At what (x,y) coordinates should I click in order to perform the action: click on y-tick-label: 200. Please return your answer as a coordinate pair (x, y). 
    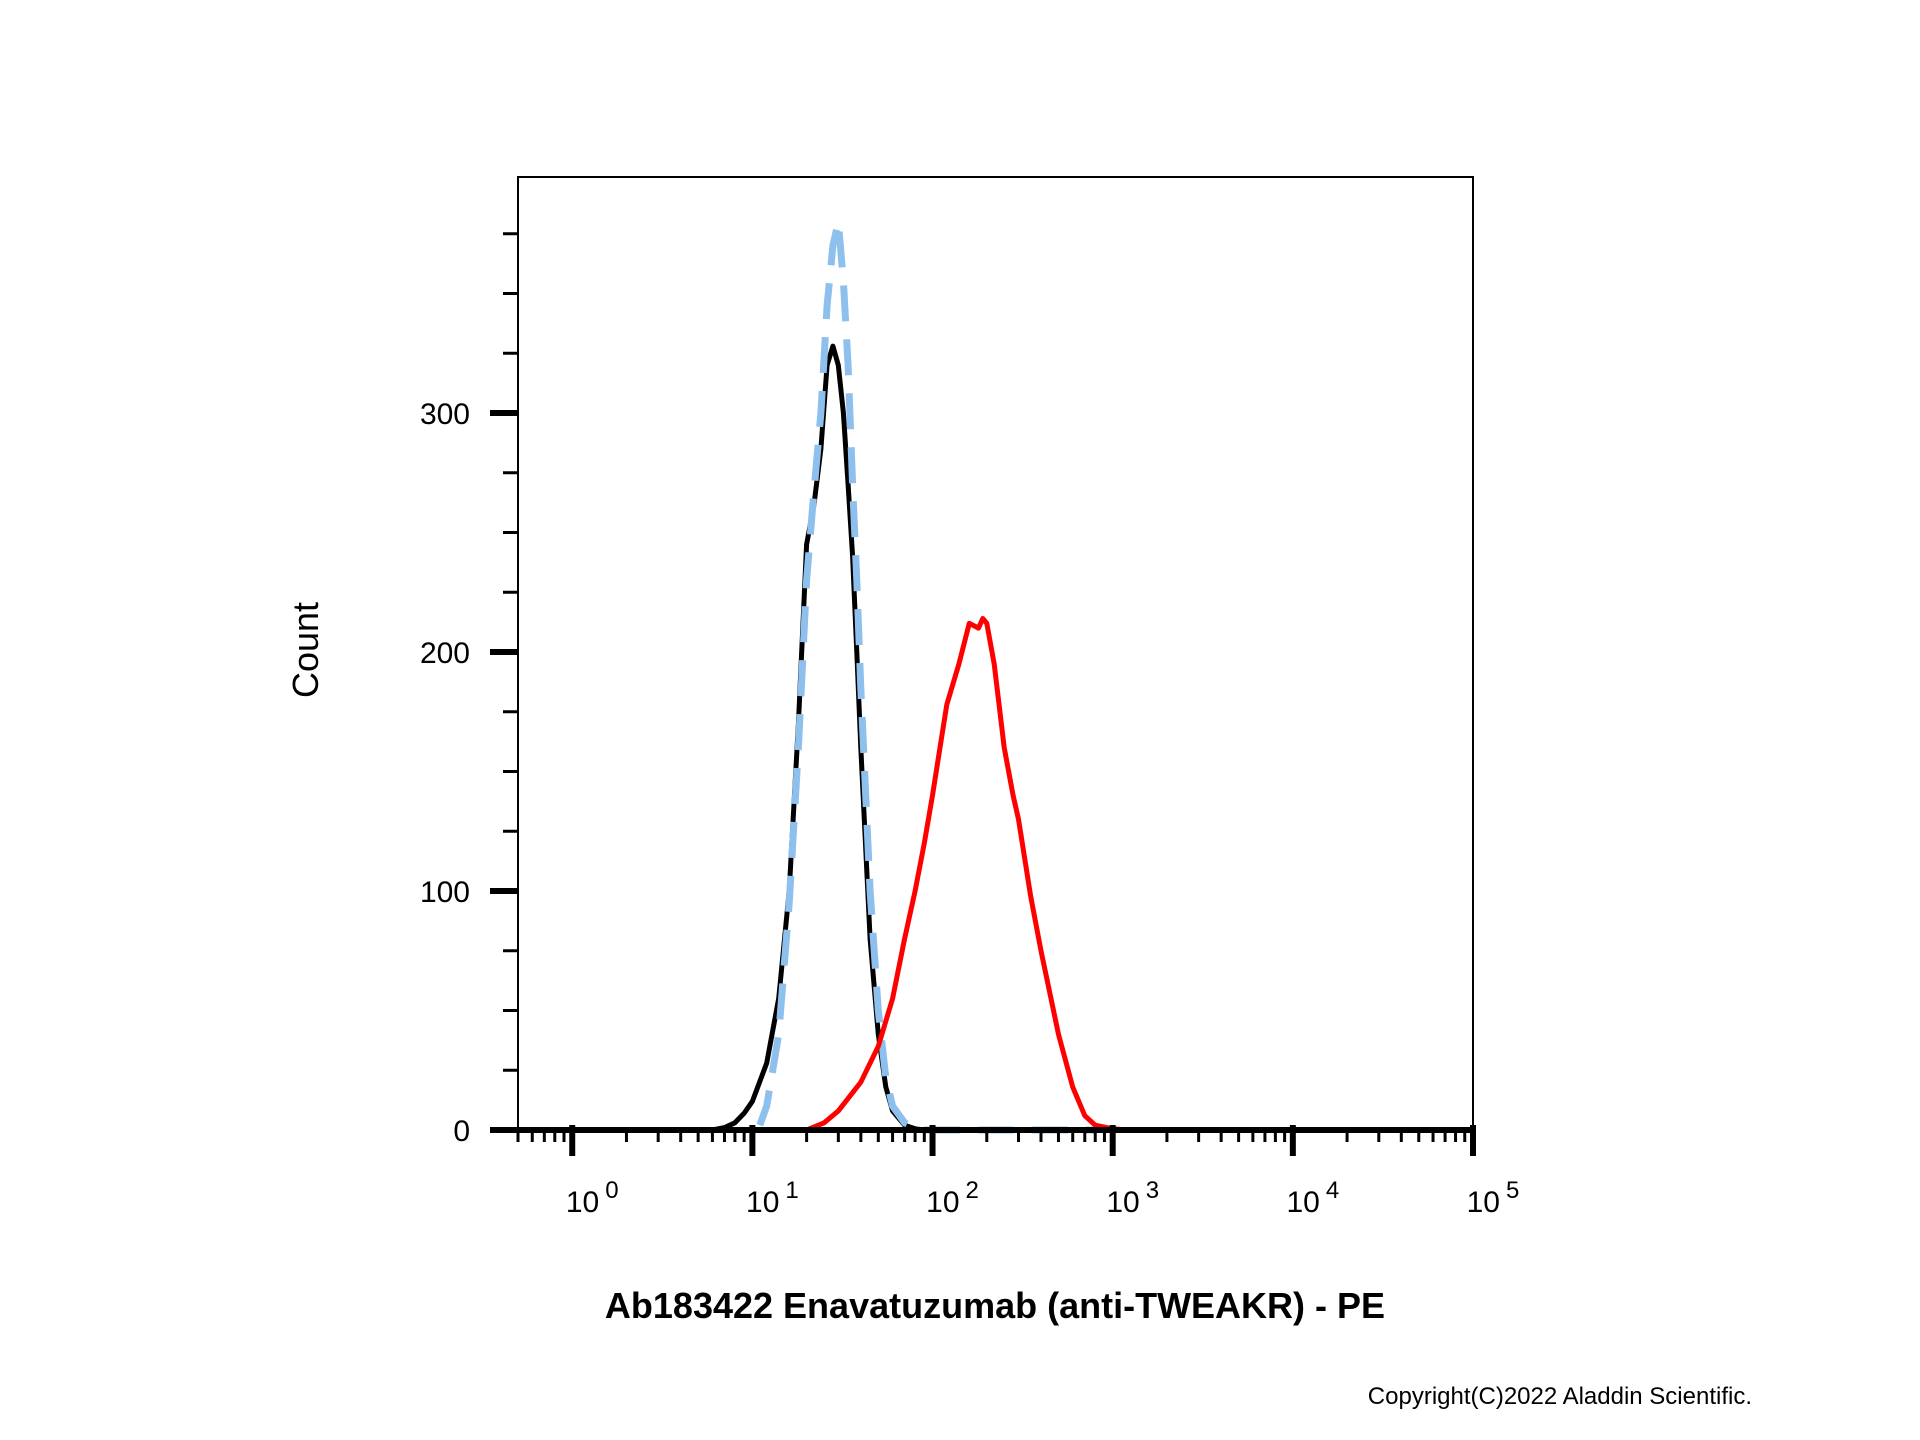
    Looking at the image, I should click on (445, 653).